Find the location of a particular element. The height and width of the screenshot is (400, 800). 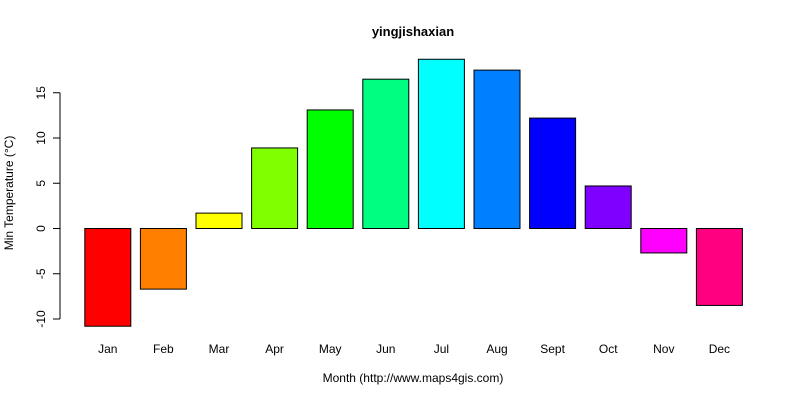

y-tick-label: 5 is located at coordinates (41, 183).